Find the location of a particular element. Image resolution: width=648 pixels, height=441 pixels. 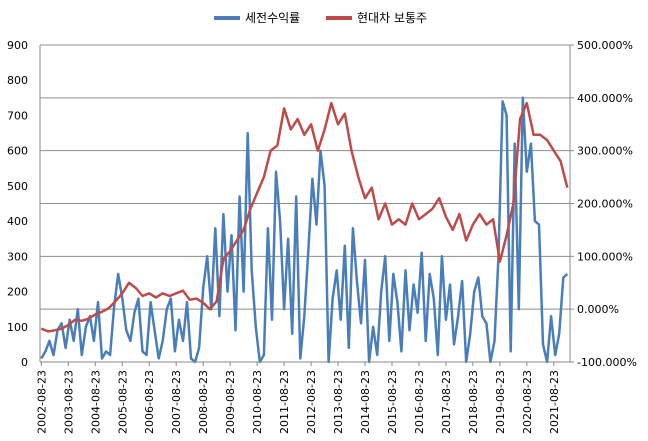

x-tick-label: 2019-08-23 is located at coordinates (500, 402).